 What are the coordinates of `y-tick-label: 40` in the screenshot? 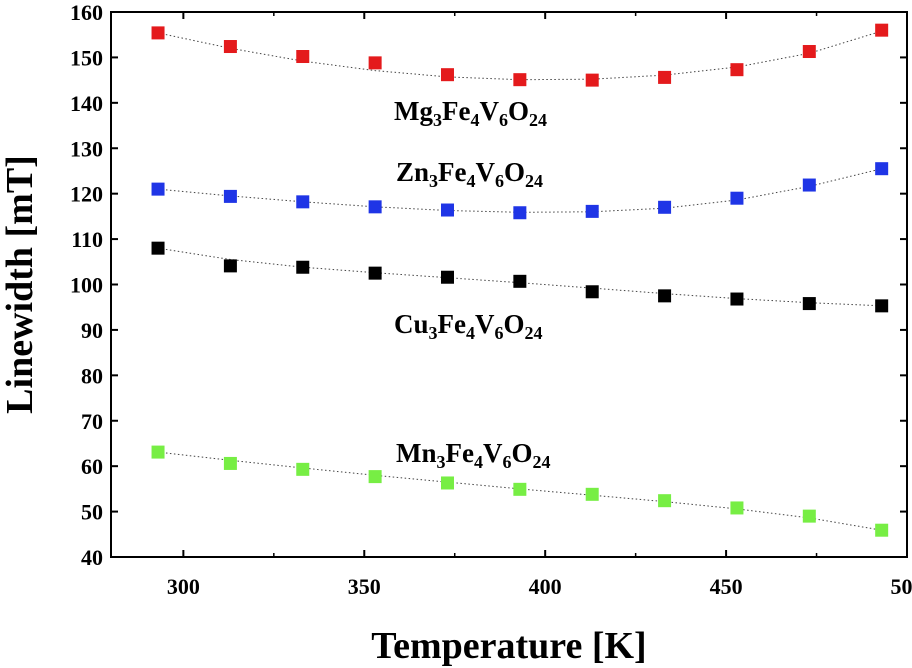 It's located at (92, 557).